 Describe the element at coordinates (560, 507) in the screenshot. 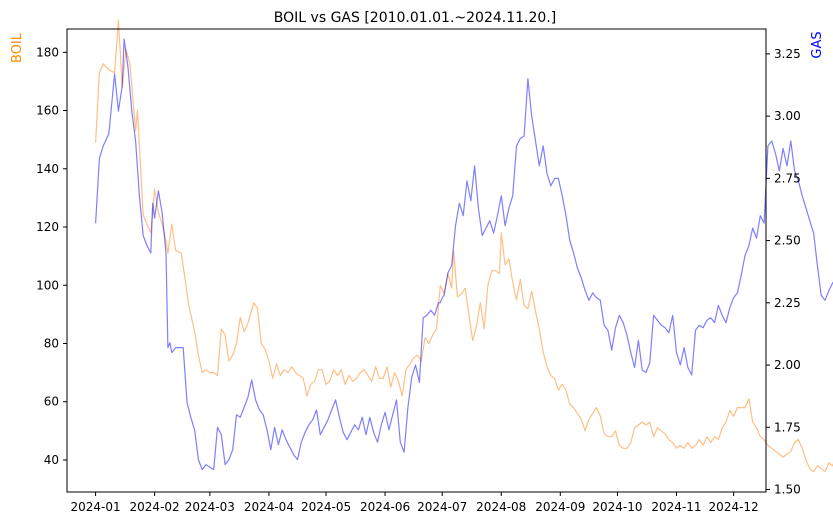

I see `x-tick-label: 2024-09` at that location.